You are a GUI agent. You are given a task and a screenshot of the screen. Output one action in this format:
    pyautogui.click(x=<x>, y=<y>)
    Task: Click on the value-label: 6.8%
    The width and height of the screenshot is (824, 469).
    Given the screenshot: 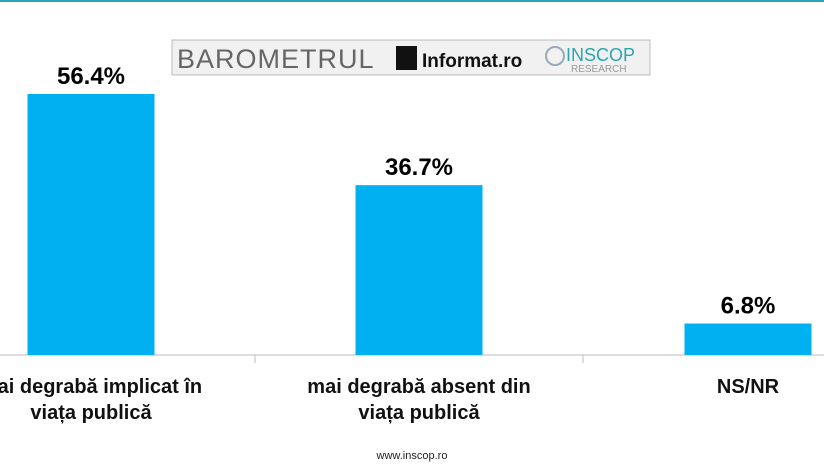 What is the action you would take?
    pyautogui.click(x=748, y=306)
    